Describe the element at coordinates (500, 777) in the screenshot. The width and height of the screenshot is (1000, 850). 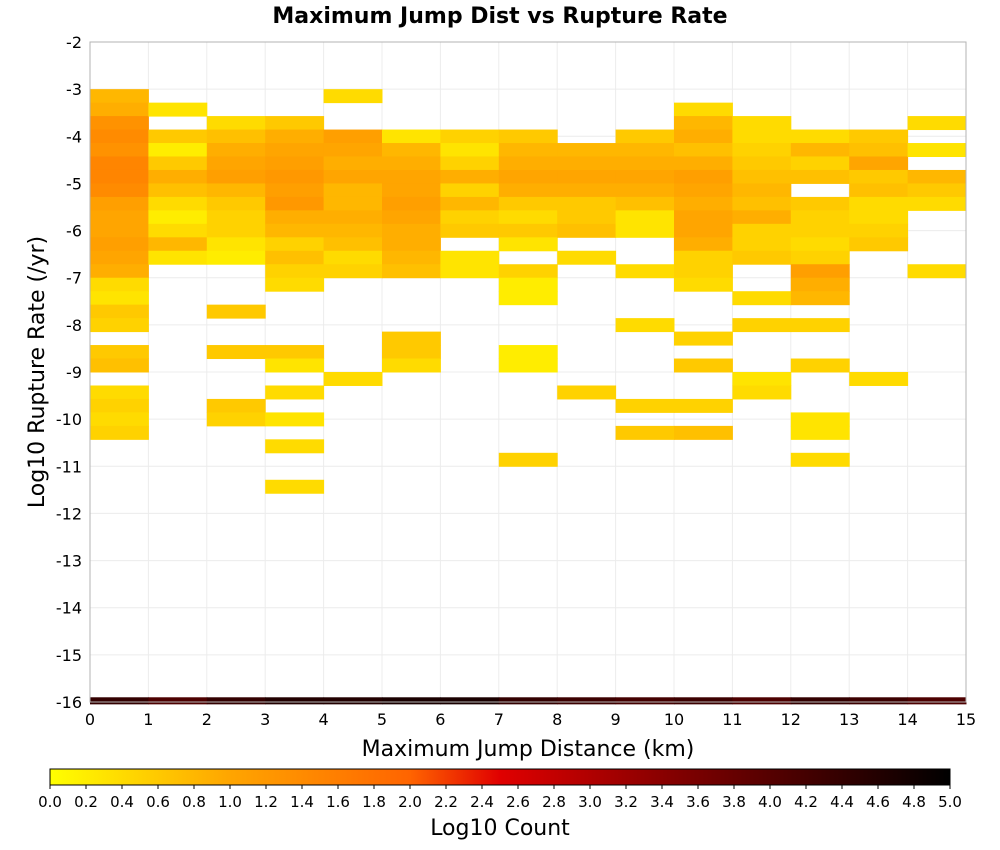
I see `colorbar` at that location.